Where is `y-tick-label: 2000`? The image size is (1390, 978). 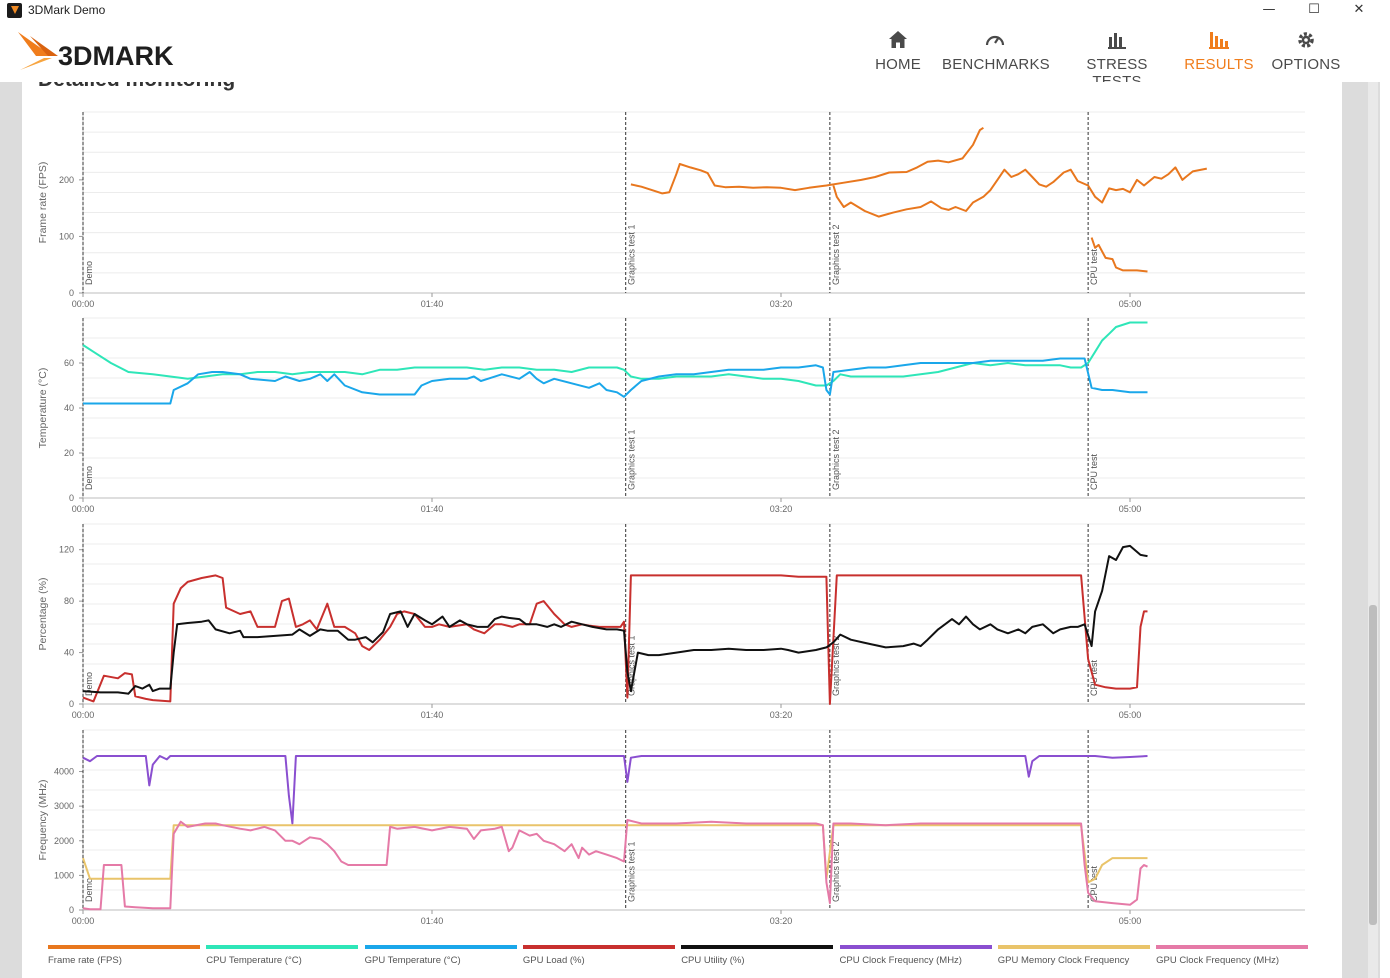
y-tick-label: 2000 is located at coordinates (64, 841).